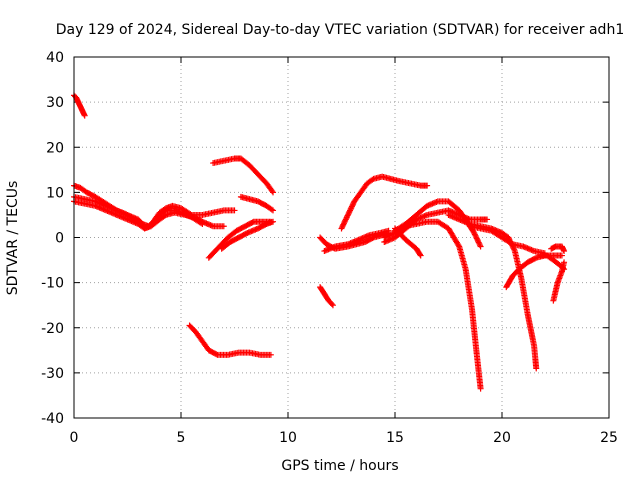 This screenshot has height=480, width=640. I want to click on x-axis-label: GPS time / hours, so click(339, 466).